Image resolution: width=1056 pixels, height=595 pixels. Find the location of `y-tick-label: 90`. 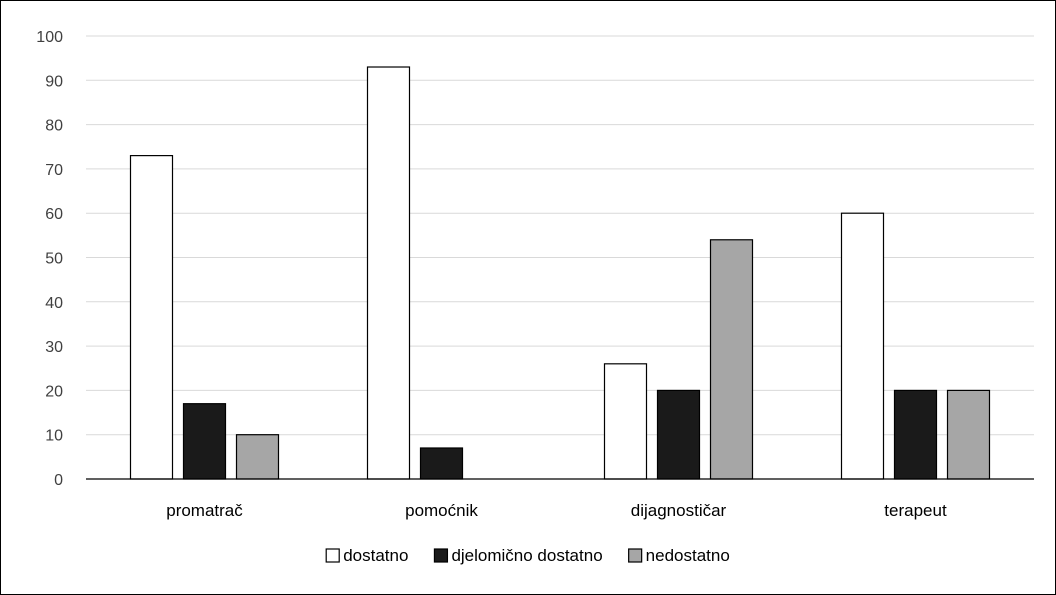

y-tick-label: 90 is located at coordinates (54, 81).